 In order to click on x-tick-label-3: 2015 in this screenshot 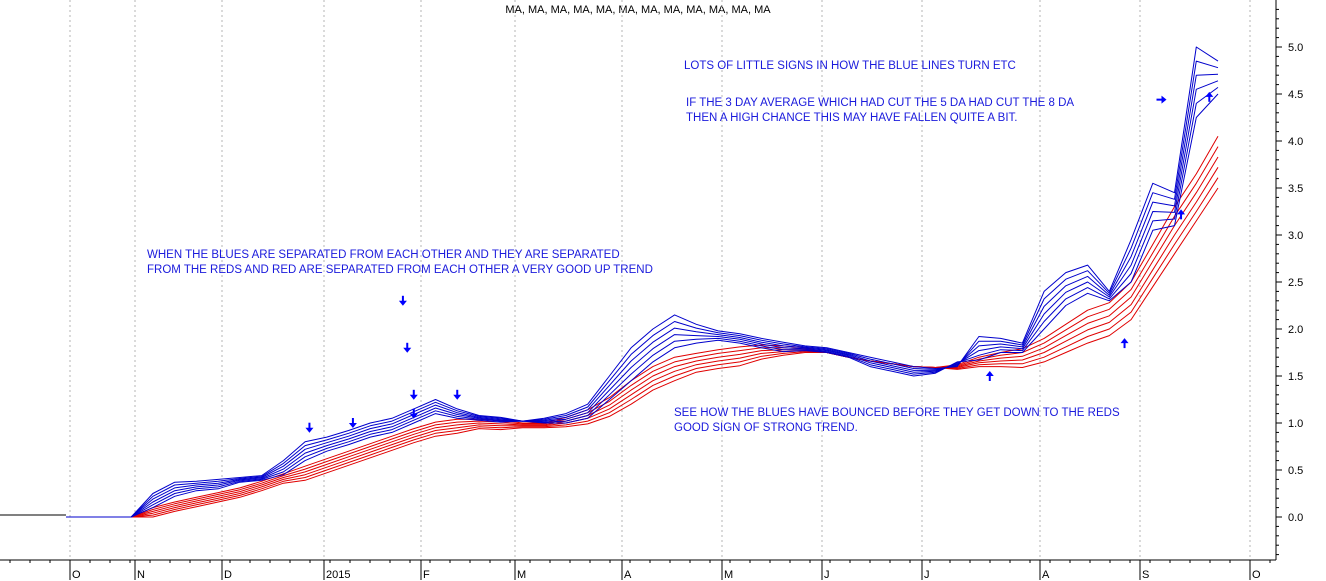, I will do `click(338, 575)`.